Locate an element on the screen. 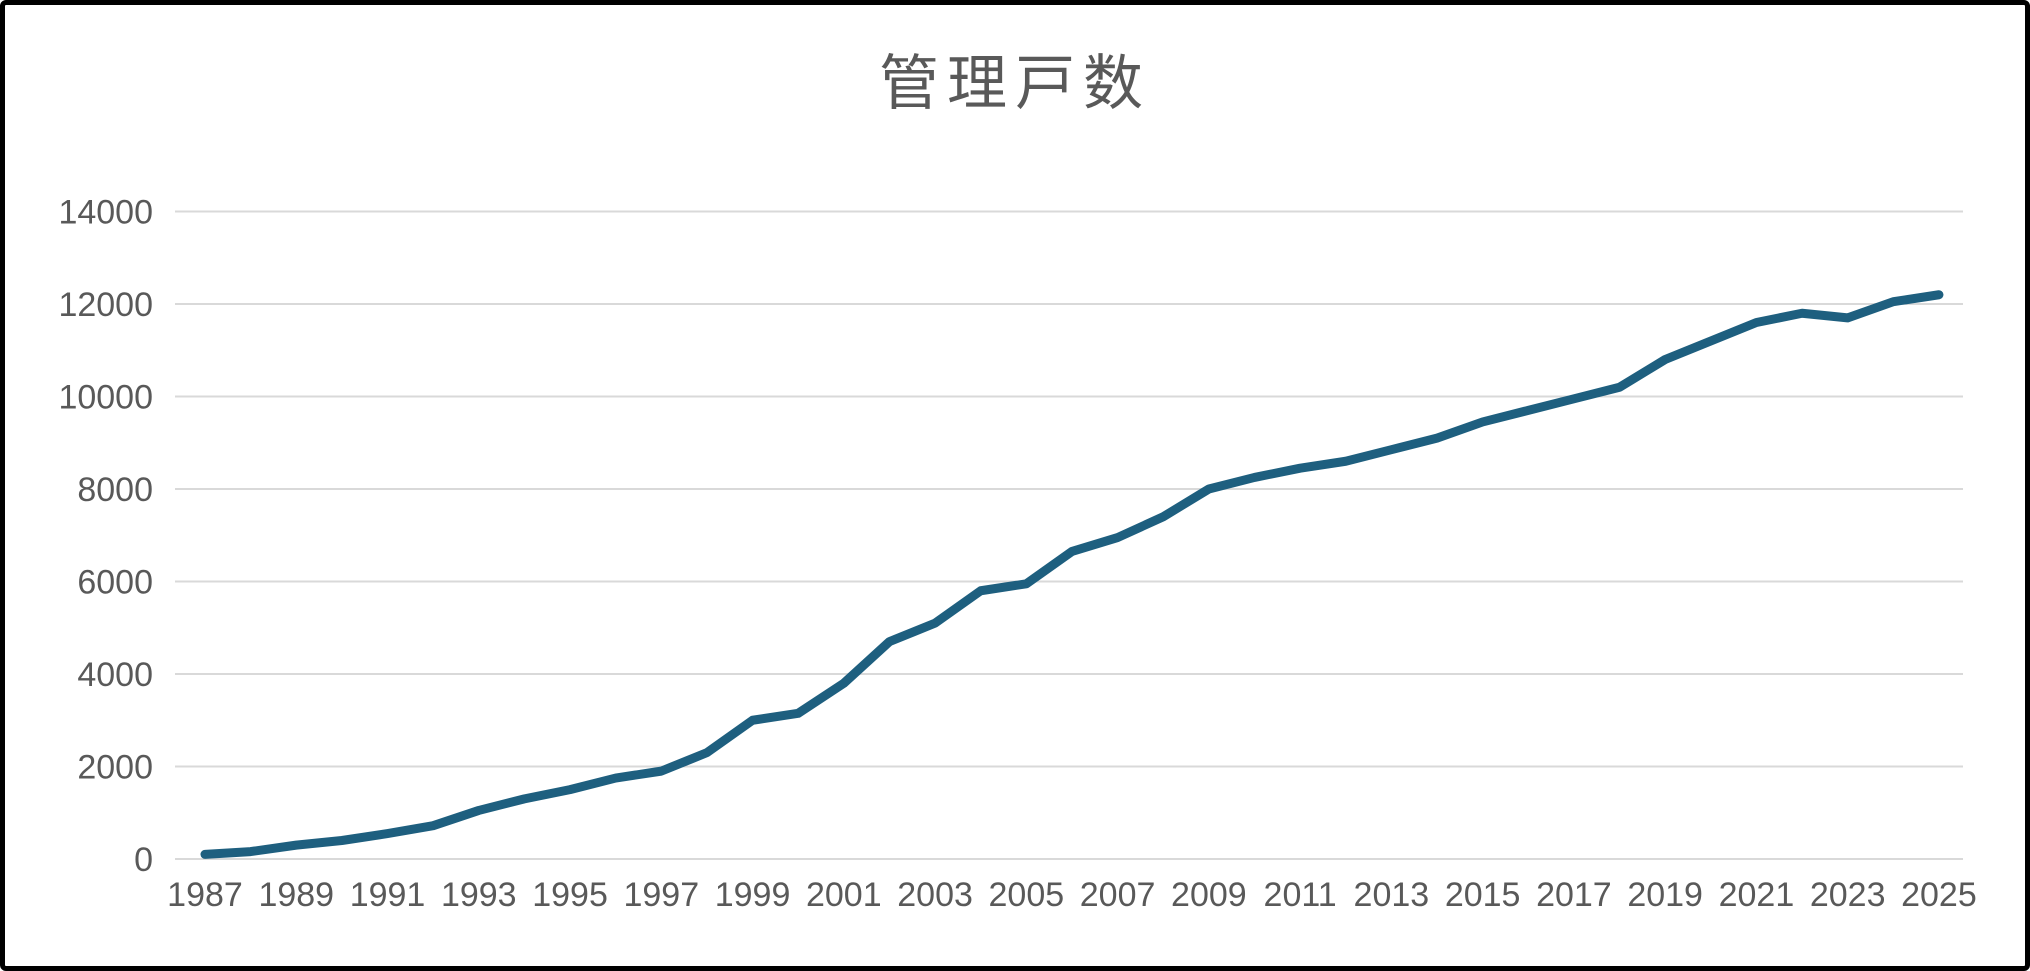  x-axis-tick-label: 2017 is located at coordinates (1574, 895).